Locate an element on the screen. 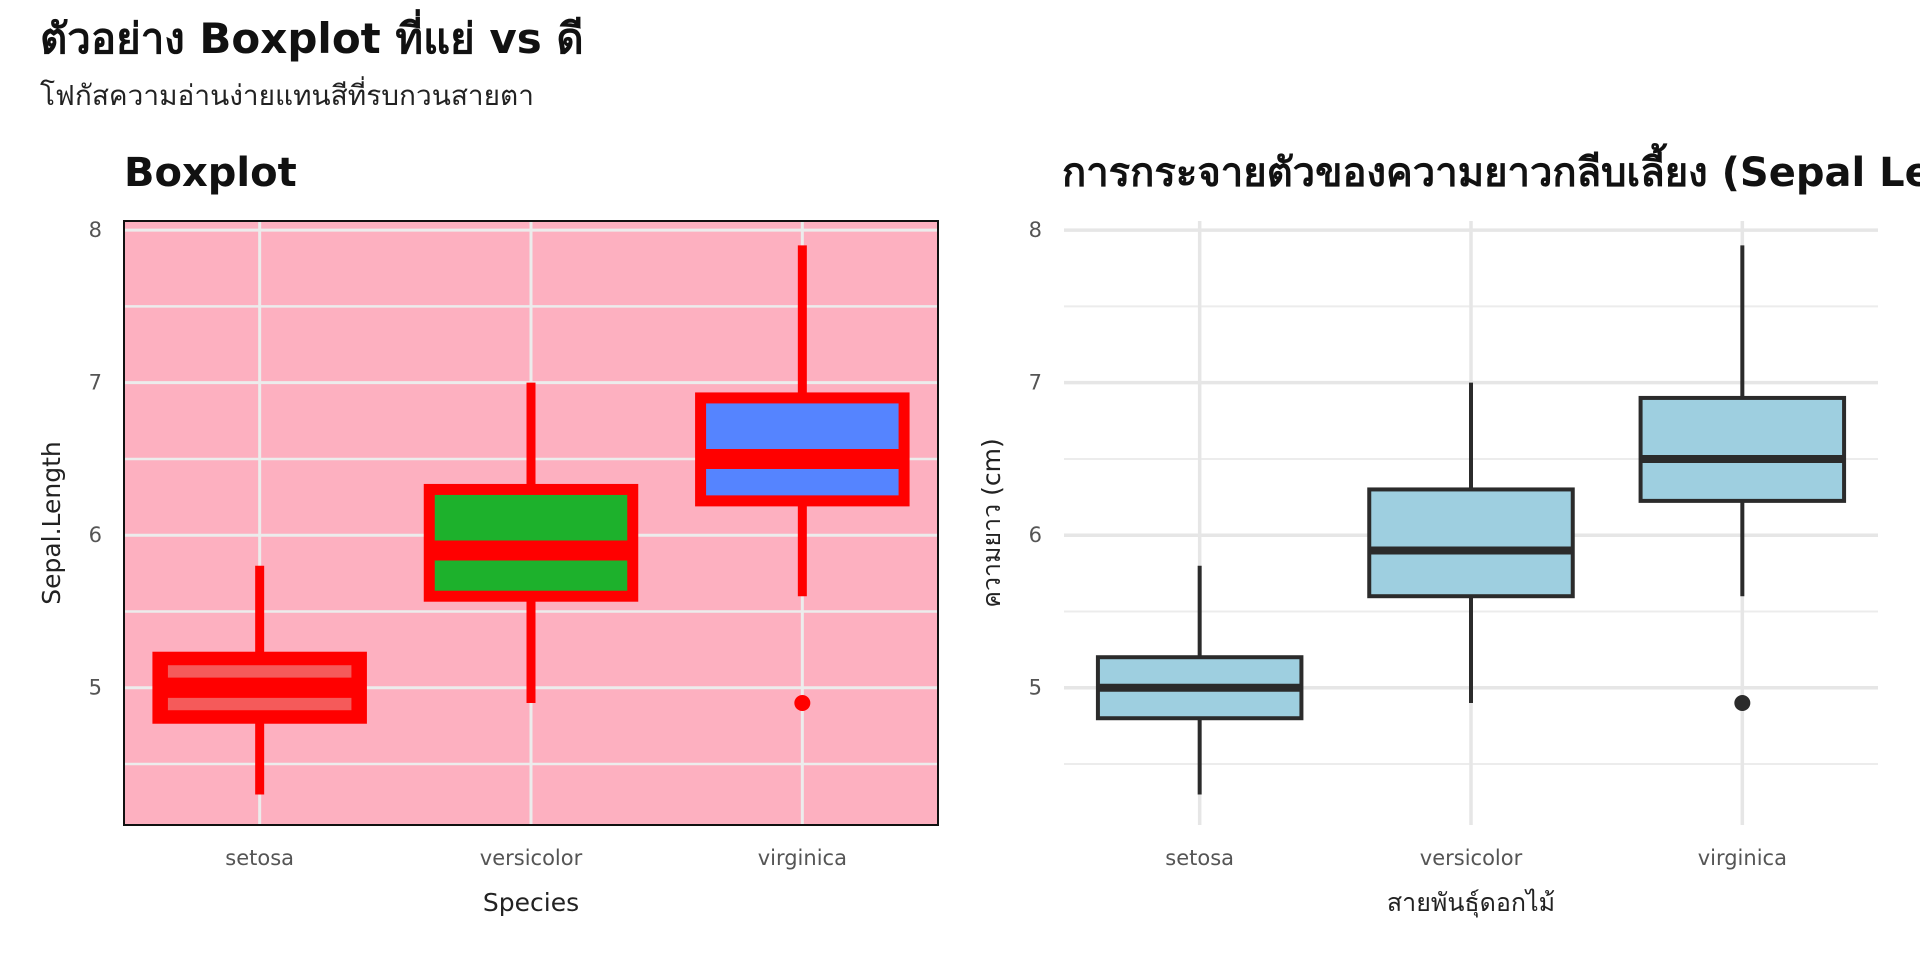  bad-chart-y-axis-title: Sepal.Length is located at coordinates (51, 523).